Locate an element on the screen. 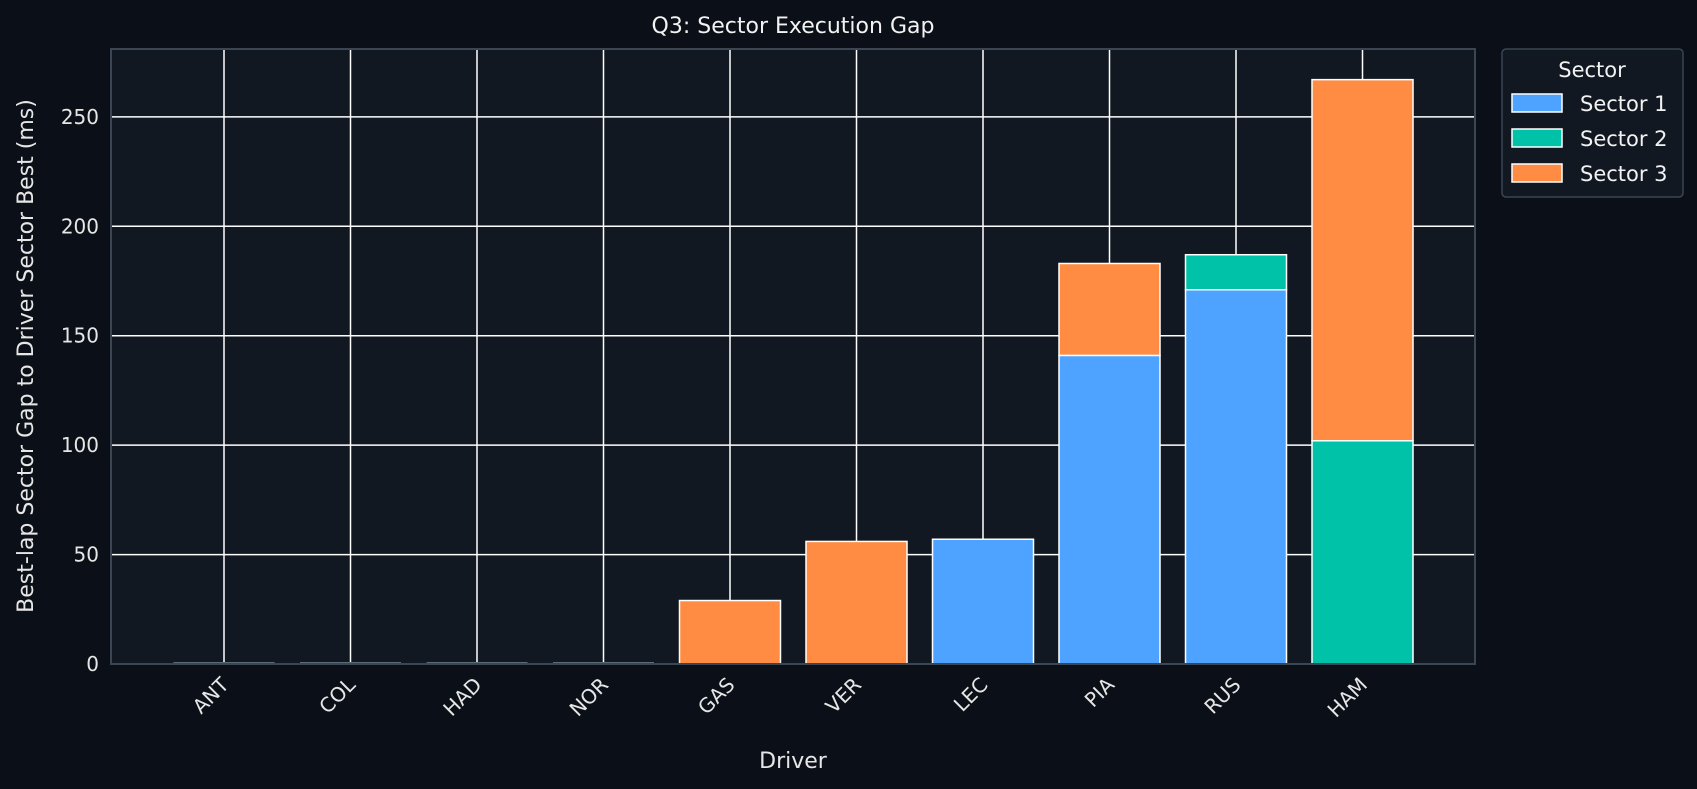 The width and height of the screenshot is (1697, 789). y-tick-label: 250 is located at coordinates (80, 117).